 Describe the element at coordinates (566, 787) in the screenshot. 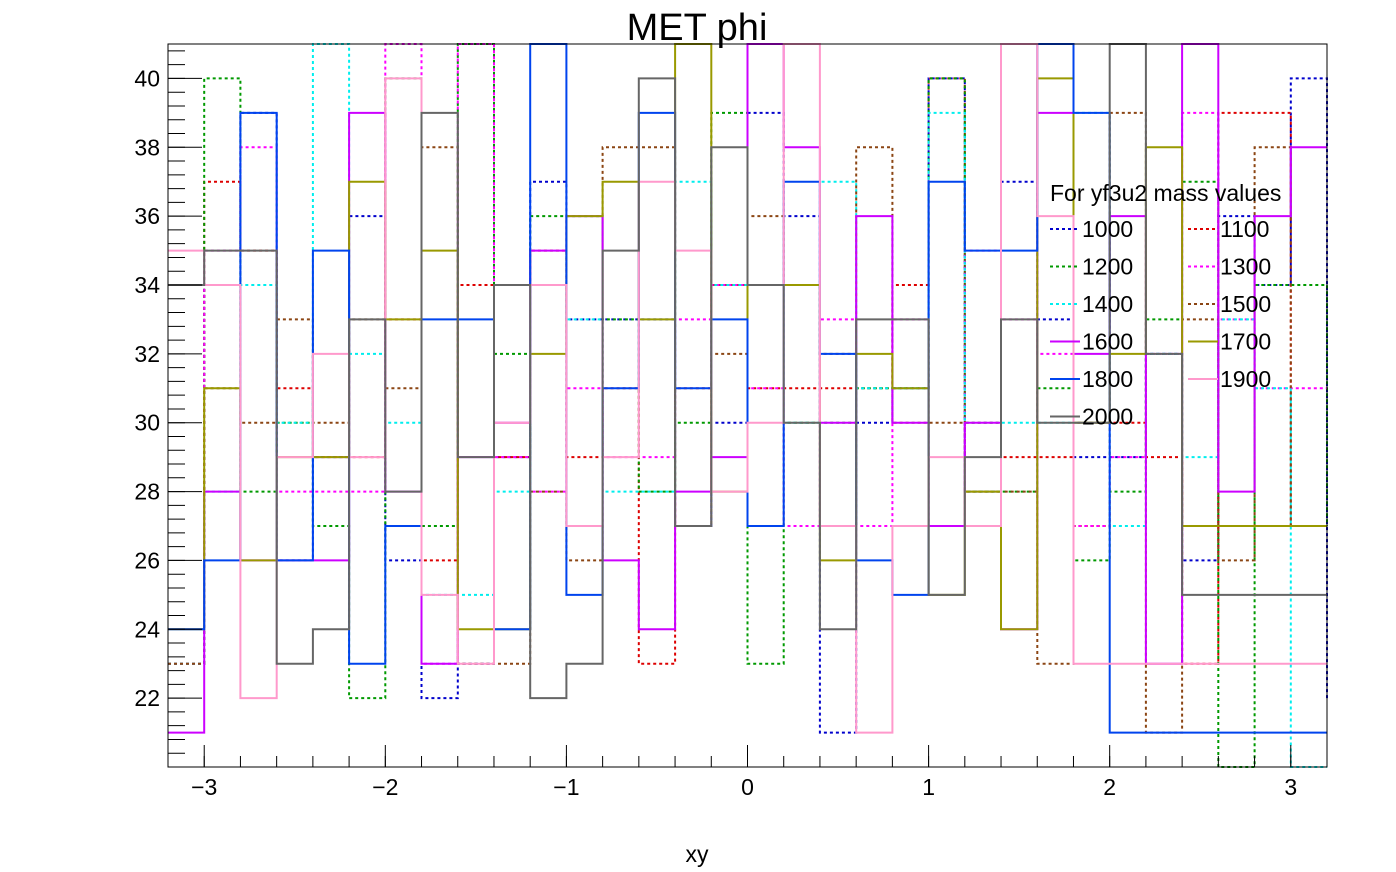

I see `x-tick-label: −1` at that location.